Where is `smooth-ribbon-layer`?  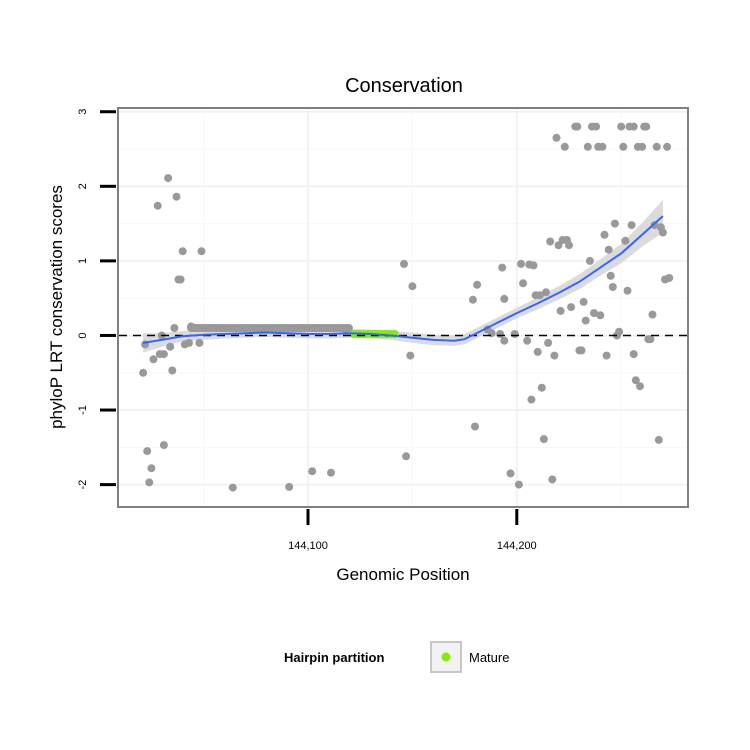
smooth-ribbon-layer is located at coordinates (403, 276).